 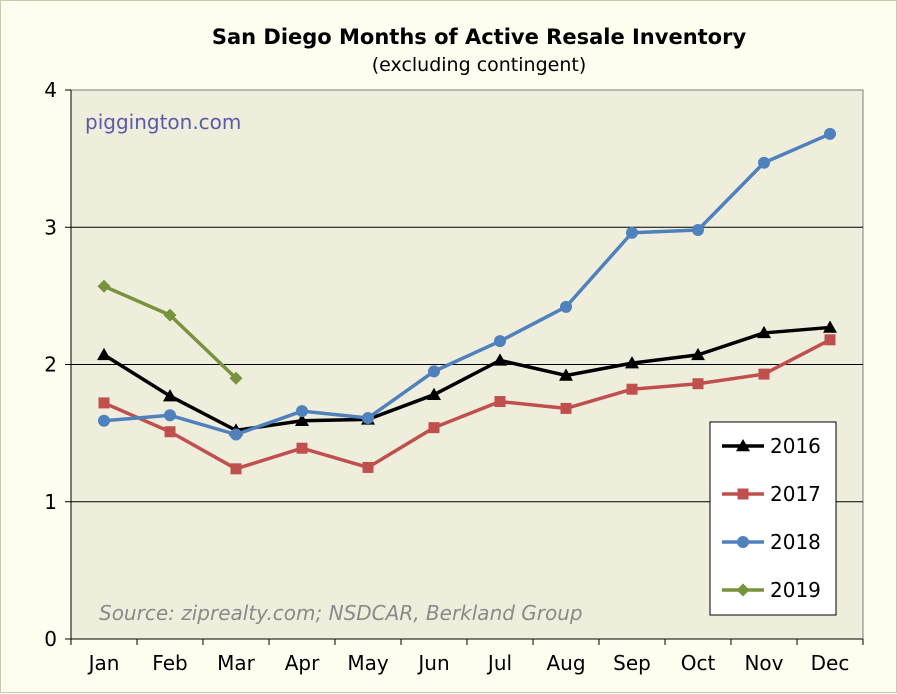 I want to click on data-point-2017-aug, so click(x=566, y=408).